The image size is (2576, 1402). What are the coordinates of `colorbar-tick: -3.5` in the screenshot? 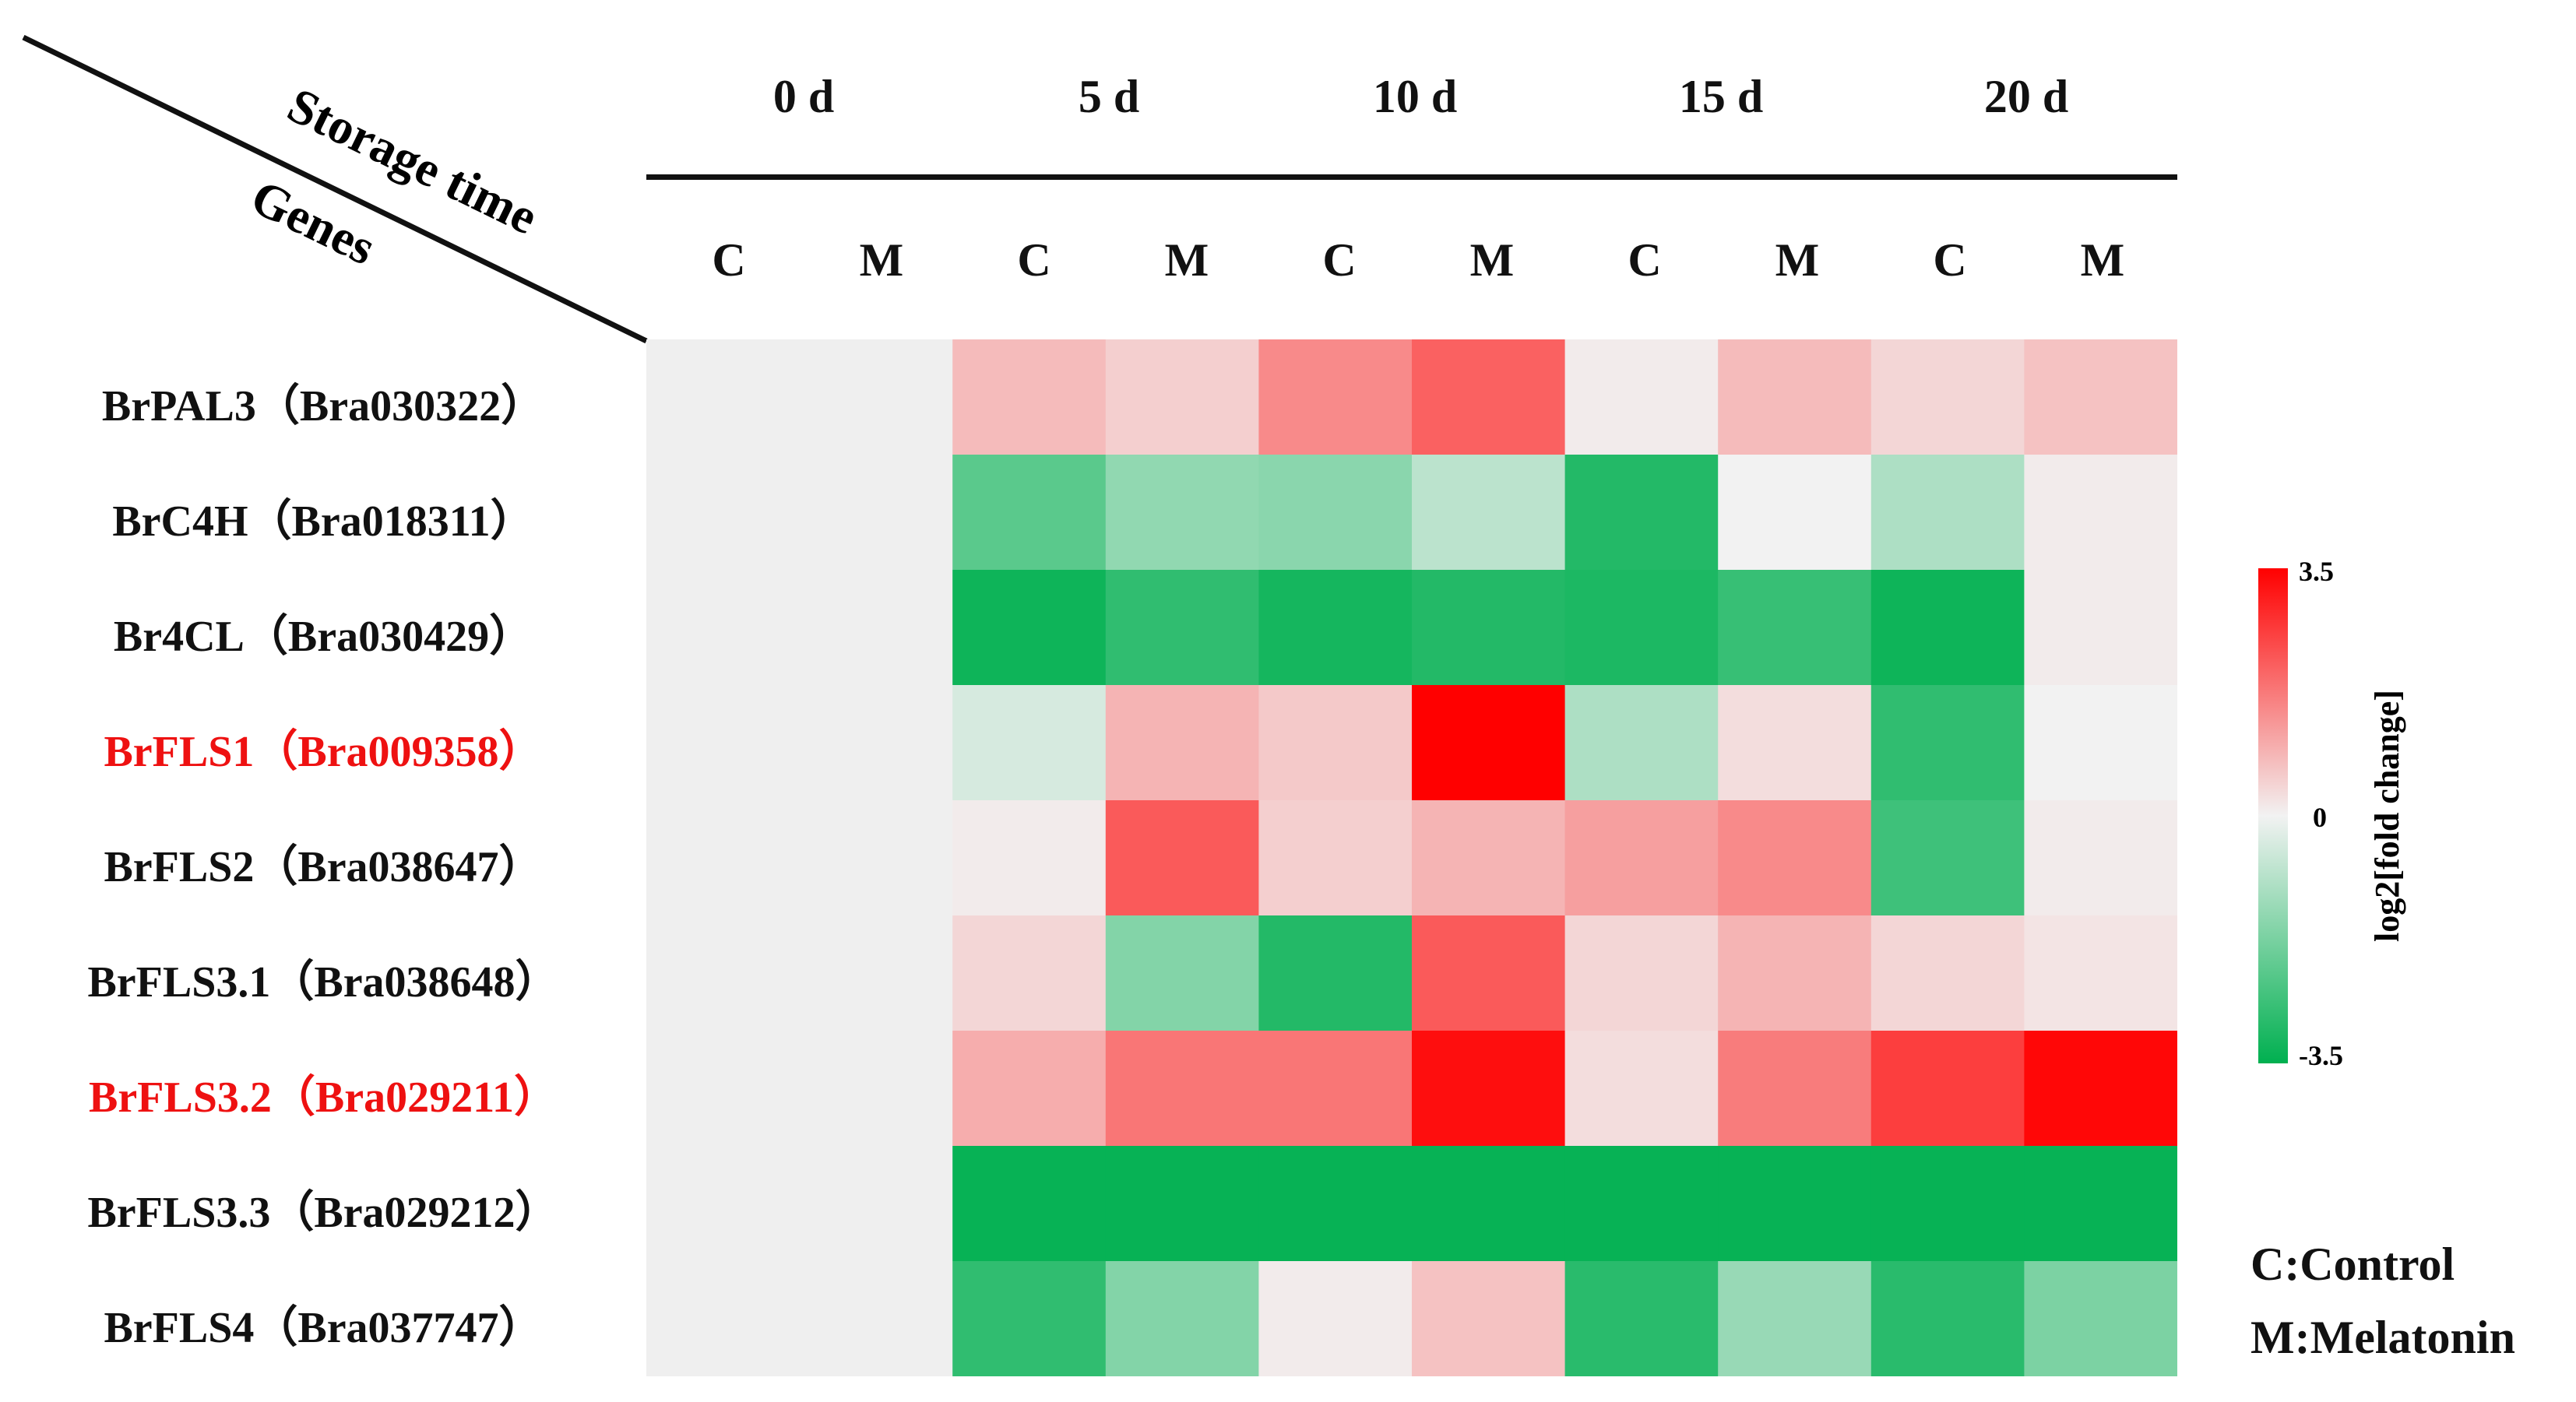 It's located at (2321, 1055).